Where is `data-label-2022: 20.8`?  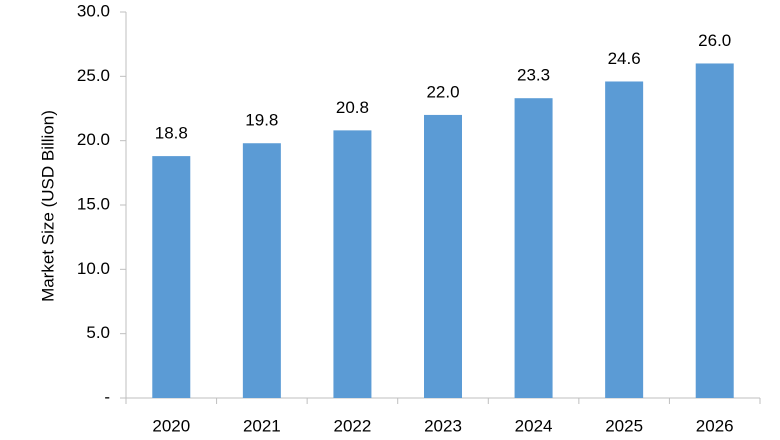
data-label-2022: 20.8 is located at coordinates (352, 107).